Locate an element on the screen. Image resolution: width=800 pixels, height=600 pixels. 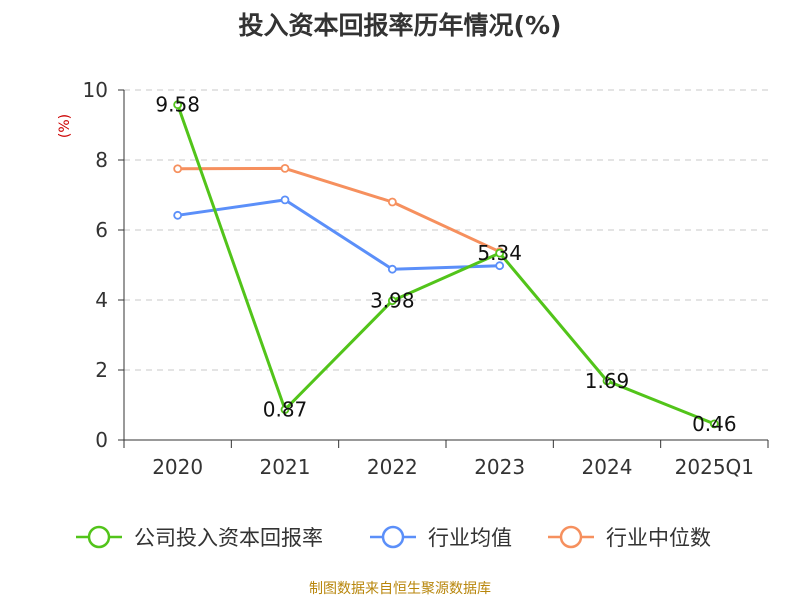
y-tick-label: 6 is located at coordinates (101, 230).